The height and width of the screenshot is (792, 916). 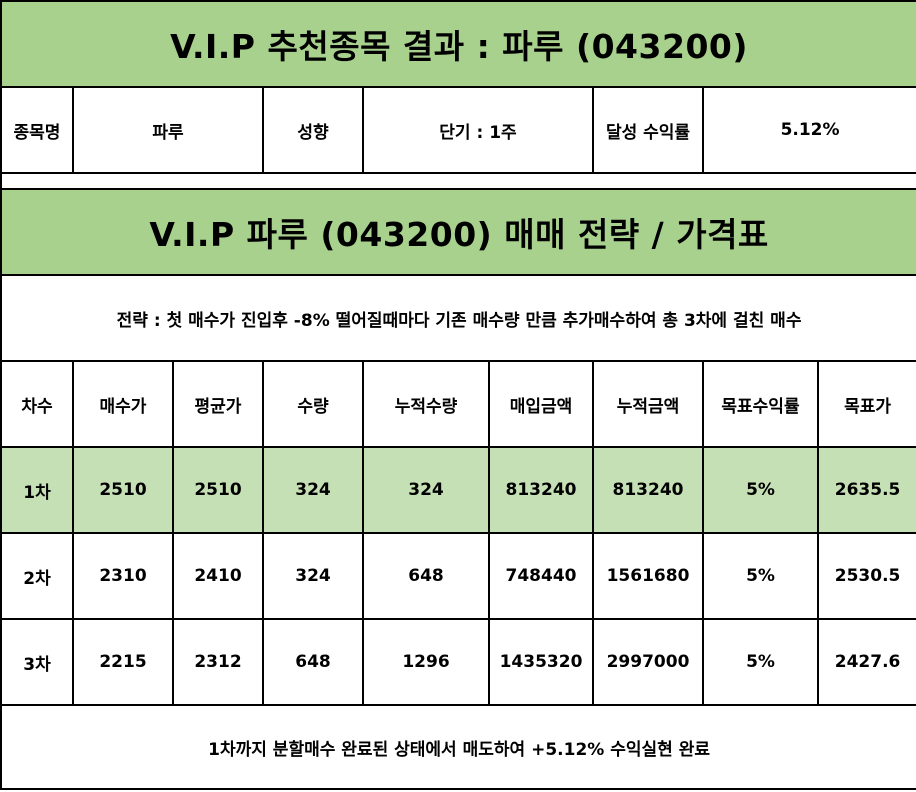 What do you see at coordinates (37, 490) in the screenshot?
I see `table-cell: 1차` at bounding box center [37, 490].